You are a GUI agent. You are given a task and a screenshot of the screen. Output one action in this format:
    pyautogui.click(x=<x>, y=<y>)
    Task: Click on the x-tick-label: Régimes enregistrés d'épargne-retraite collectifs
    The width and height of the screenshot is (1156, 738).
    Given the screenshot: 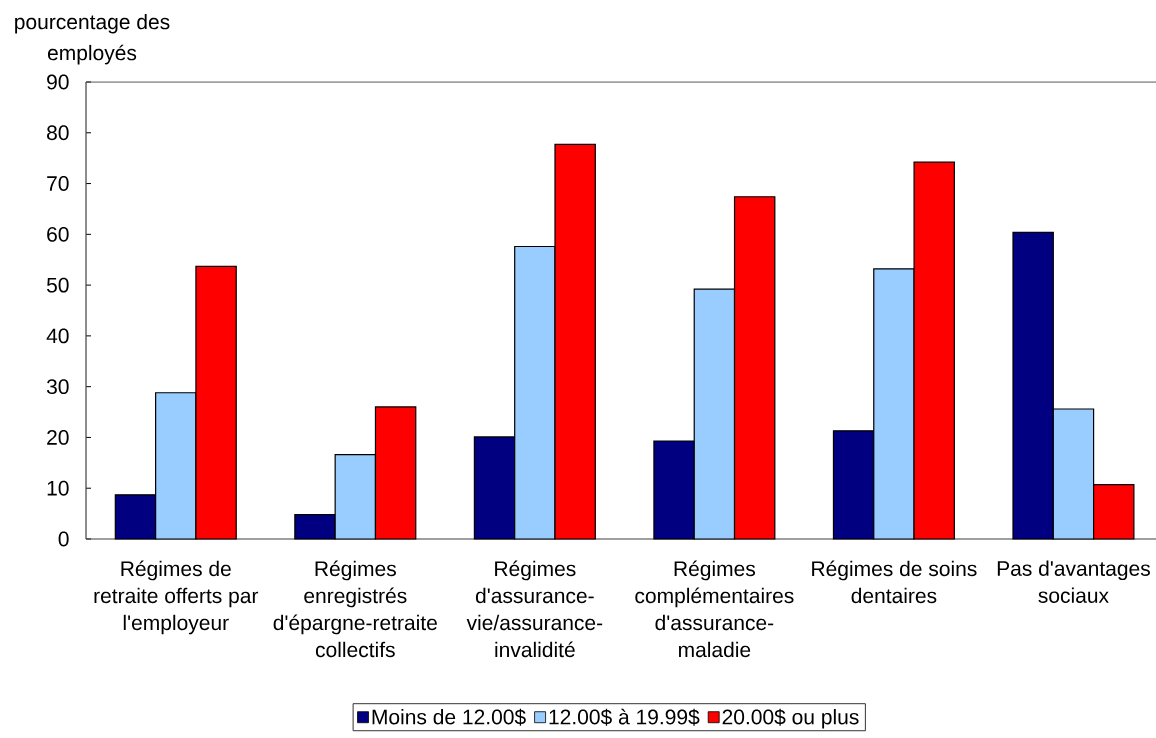 What is the action you would take?
    pyautogui.click(x=355, y=609)
    